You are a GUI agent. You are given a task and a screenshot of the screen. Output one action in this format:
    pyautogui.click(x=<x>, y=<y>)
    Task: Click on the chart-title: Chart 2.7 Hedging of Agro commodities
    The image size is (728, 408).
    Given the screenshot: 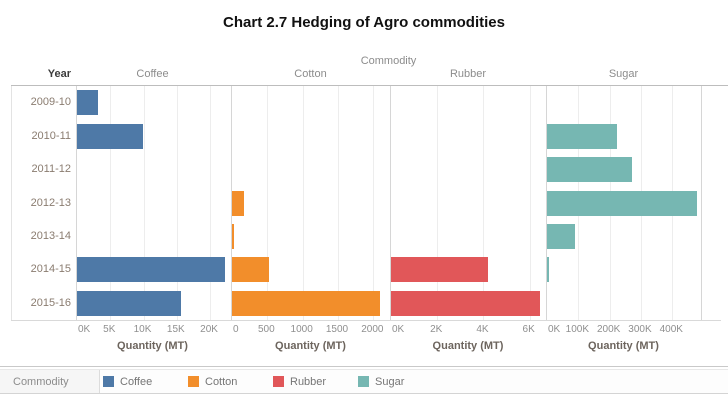 What is the action you would take?
    pyautogui.click(x=364, y=22)
    